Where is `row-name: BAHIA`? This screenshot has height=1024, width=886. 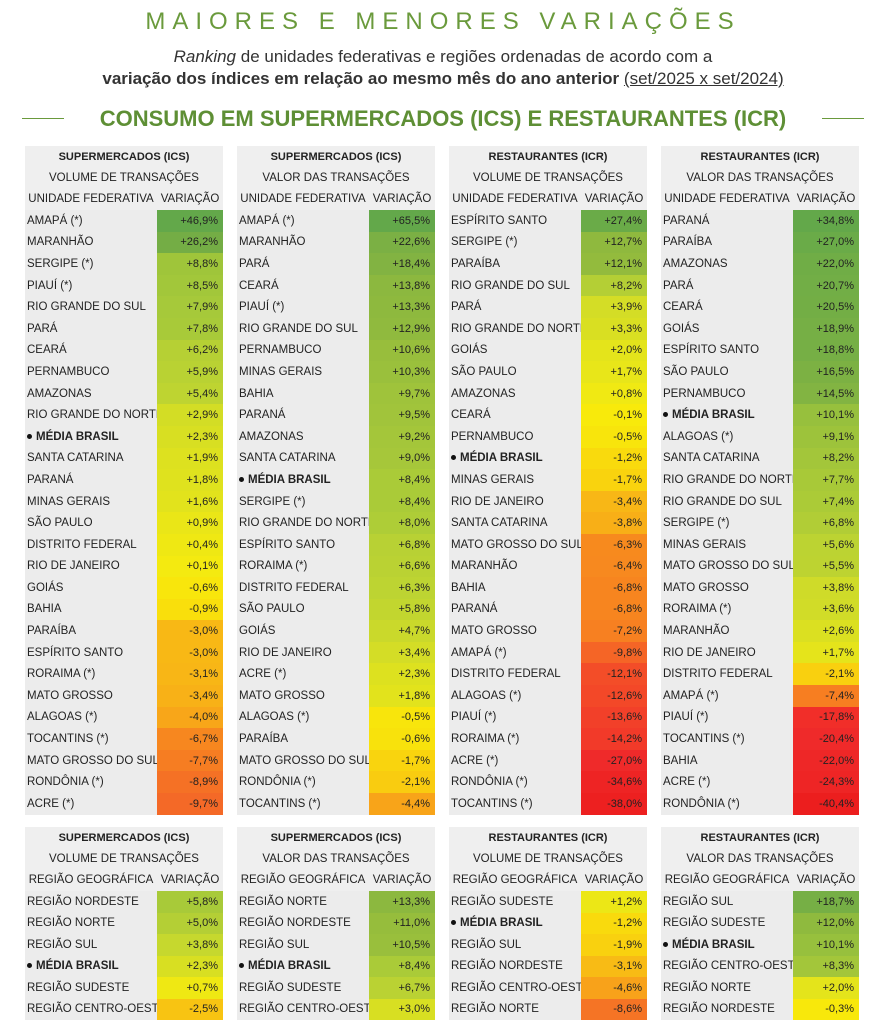
row-name: BAHIA is located at coordinates (303, 393).